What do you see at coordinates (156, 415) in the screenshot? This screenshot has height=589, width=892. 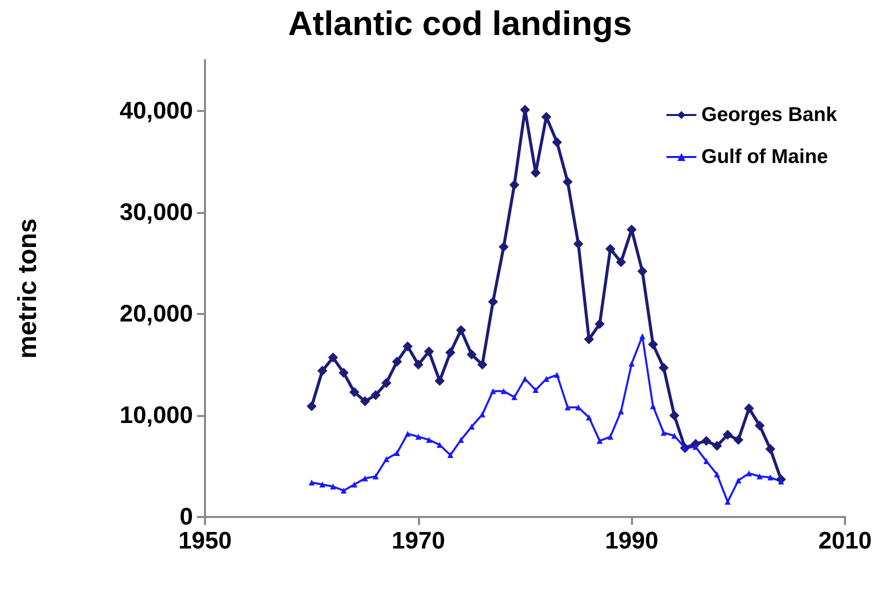 I see `y-tick-label: 10,000` at bounding box center [156, 415].